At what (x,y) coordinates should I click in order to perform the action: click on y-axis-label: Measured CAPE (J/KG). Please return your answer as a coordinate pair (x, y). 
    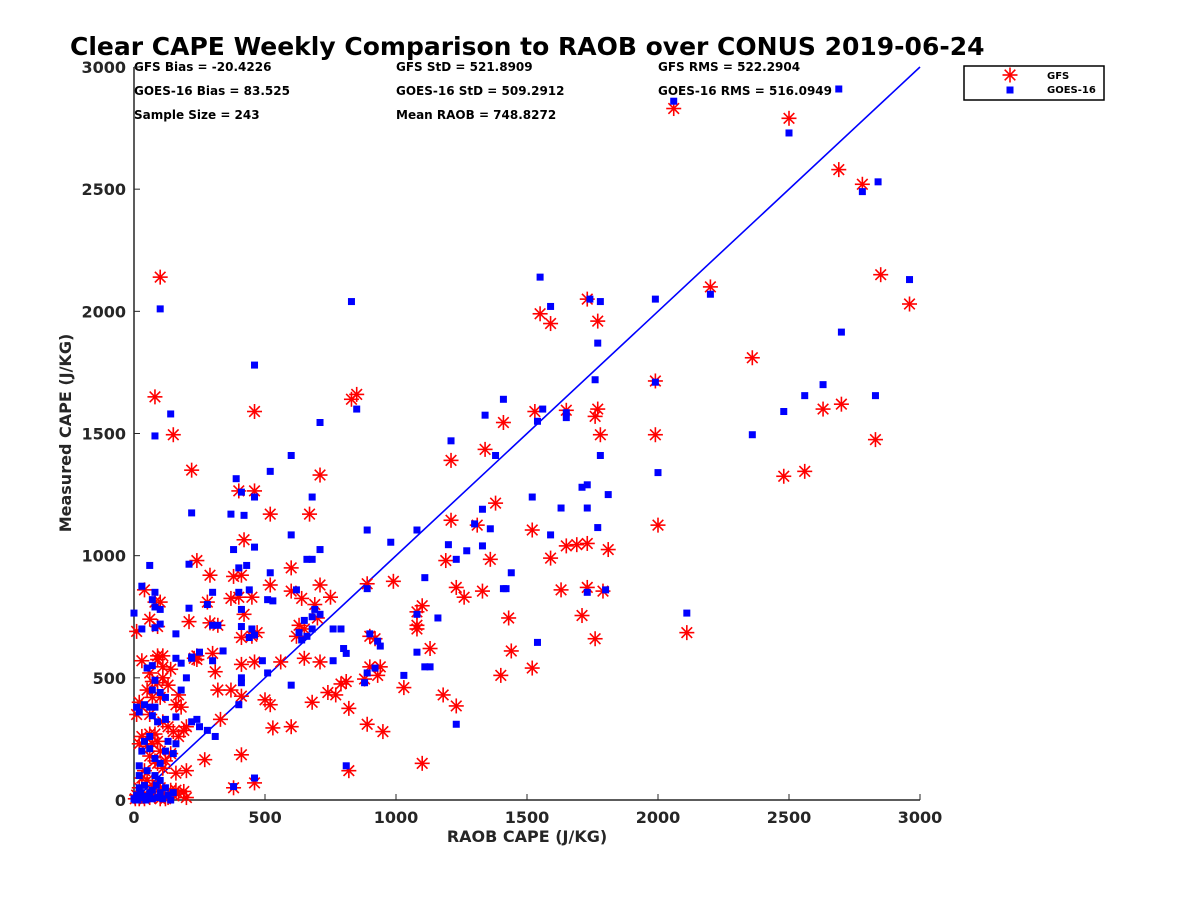
    Looking at the image, I should click on (65, 433).